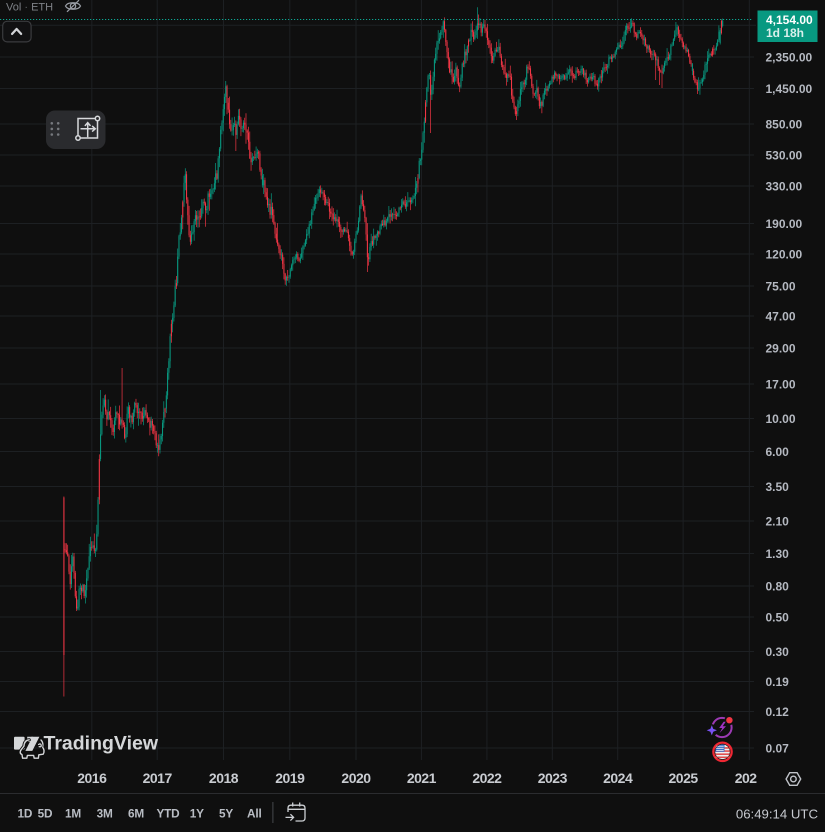 The height and width of the screenshot is (832, 825). I want to click on svg-text: 2022, so click(487, 778).